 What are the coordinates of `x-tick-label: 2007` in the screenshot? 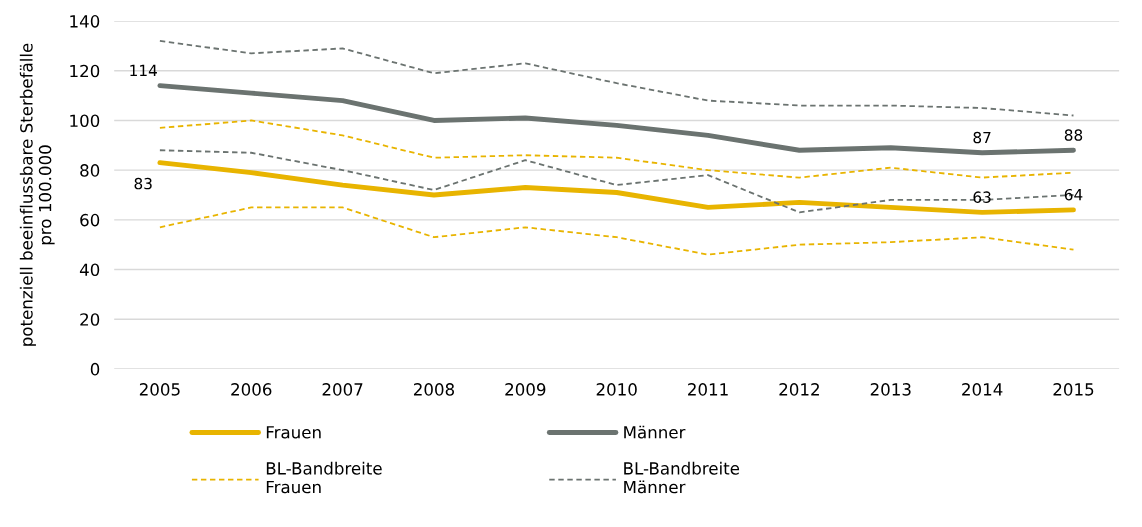 It's located at (342, 389).